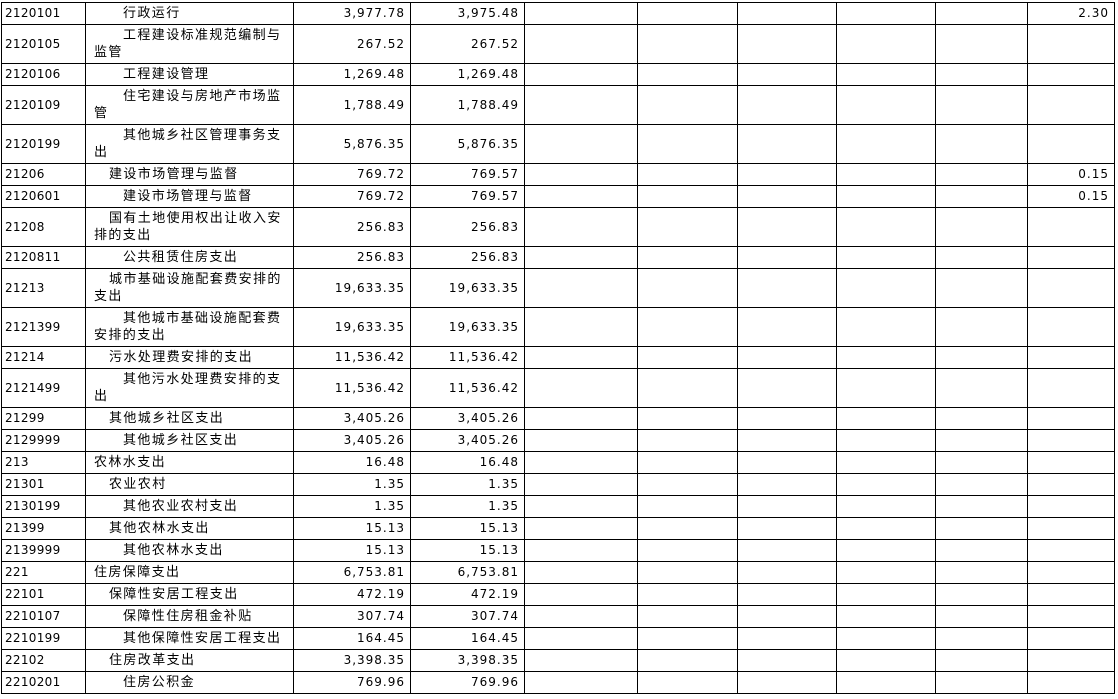 The height and width of the screenshot is (699, 1118). I want to click on table-row: 21213 城市基础设施配套费安排的支出 19,633.35 19,633.35, so click(558, 288).